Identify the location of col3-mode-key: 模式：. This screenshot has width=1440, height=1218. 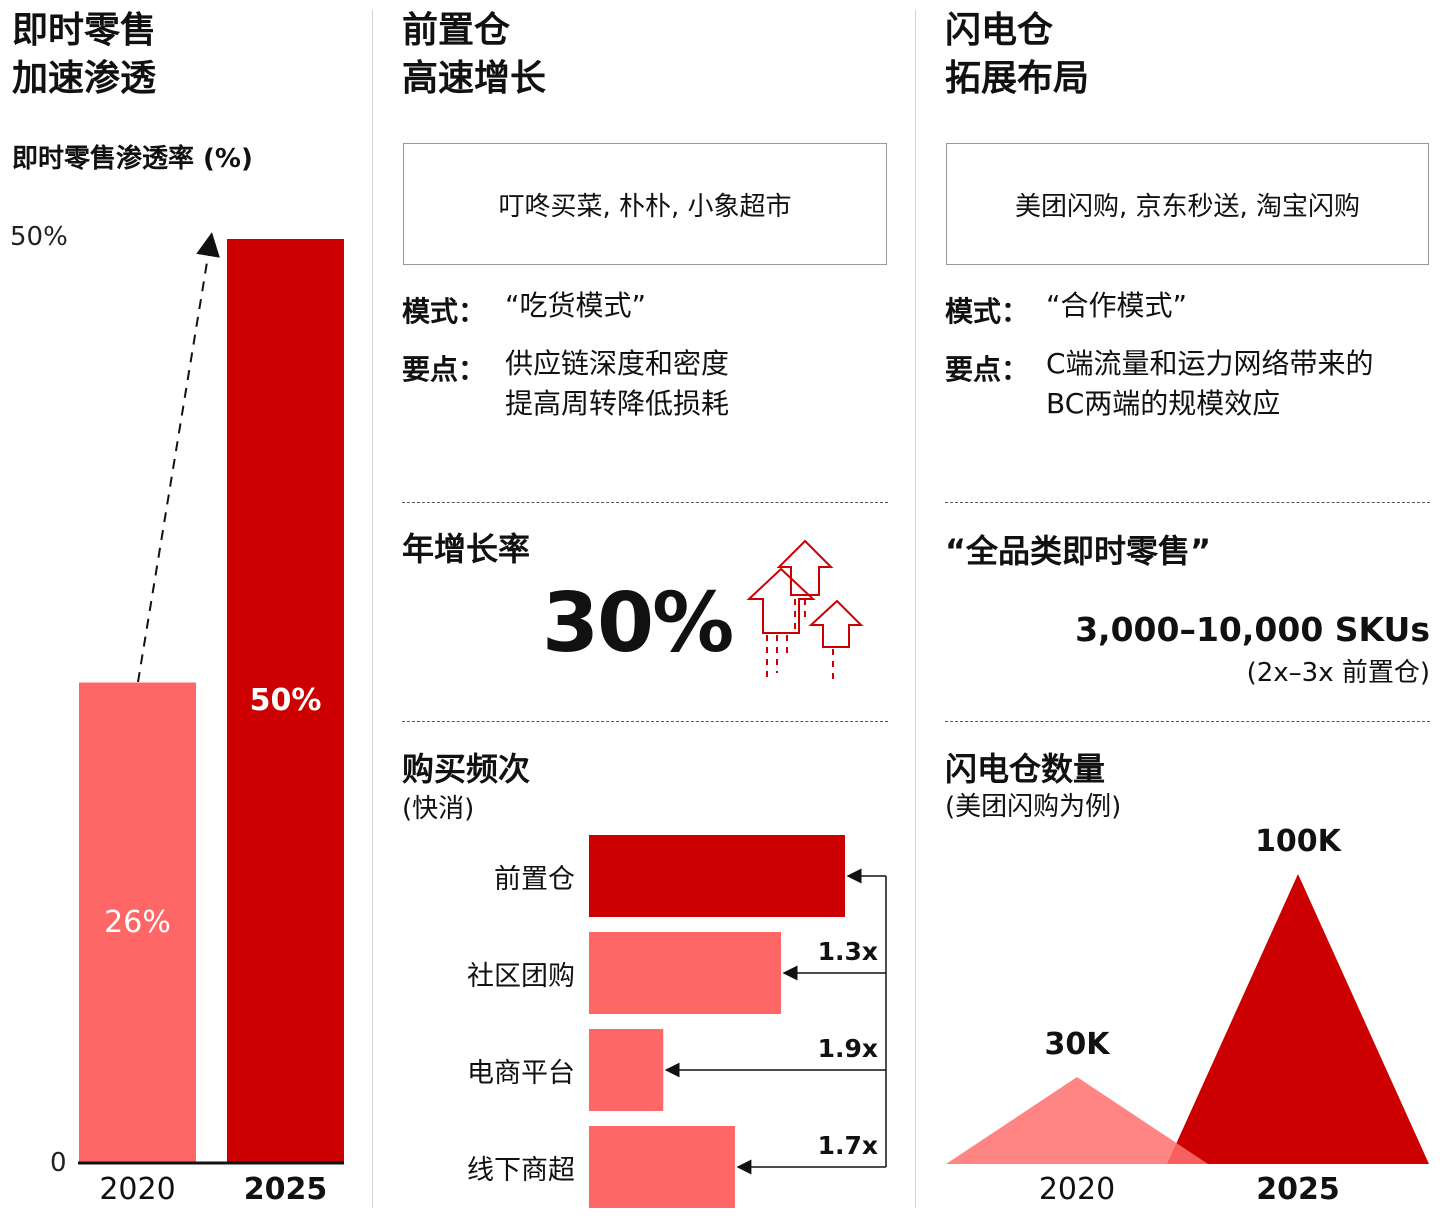
(987, 311).